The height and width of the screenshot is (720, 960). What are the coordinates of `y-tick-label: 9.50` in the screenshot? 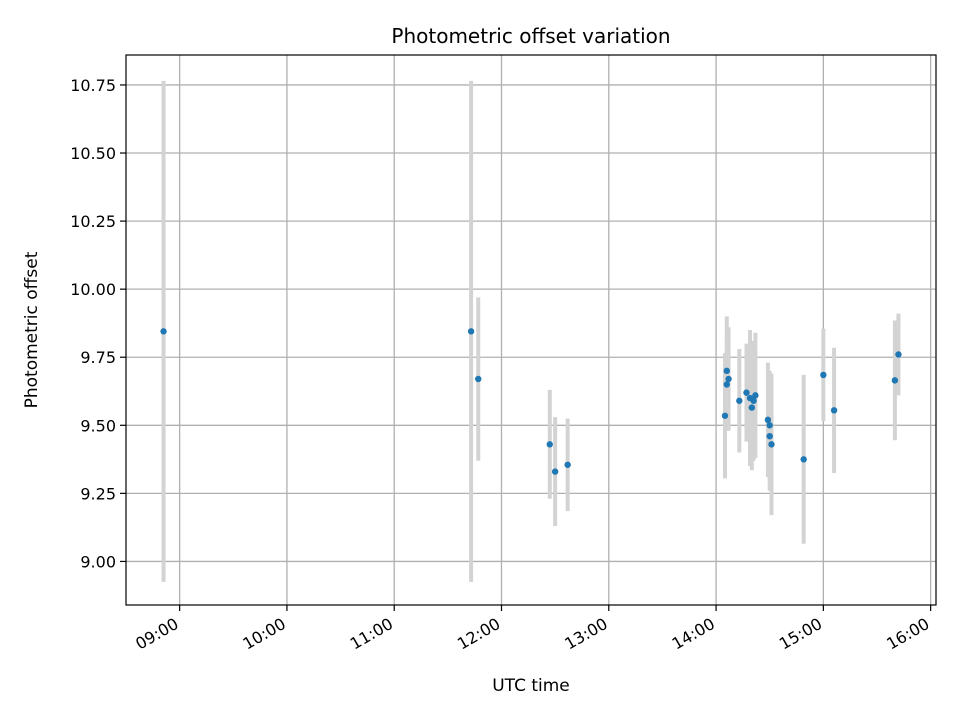 It's located at (98, 425).